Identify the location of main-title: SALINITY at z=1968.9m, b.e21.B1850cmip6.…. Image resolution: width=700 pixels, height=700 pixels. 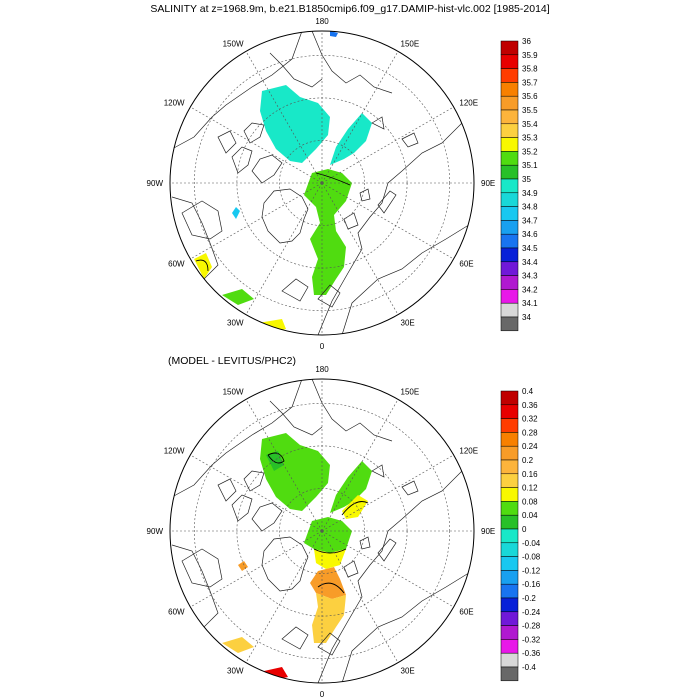
(349, 9).